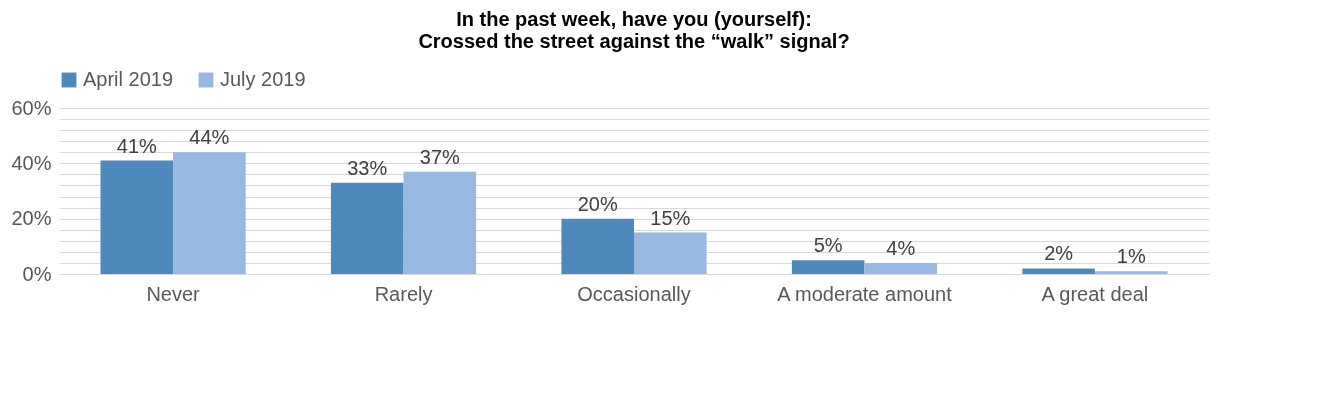 The image size is (1326, 406). I want to click on legend-label: April 2019, so click(128, 79).